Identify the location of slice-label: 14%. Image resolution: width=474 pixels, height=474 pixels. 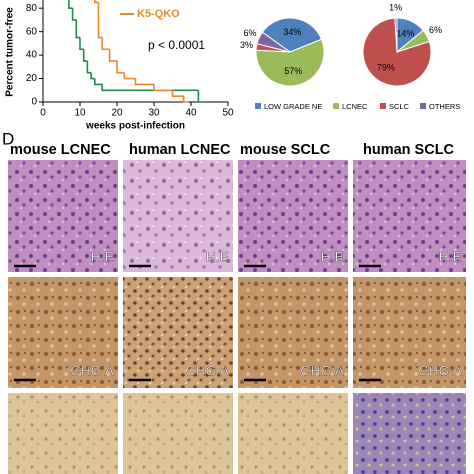
(405, 34).